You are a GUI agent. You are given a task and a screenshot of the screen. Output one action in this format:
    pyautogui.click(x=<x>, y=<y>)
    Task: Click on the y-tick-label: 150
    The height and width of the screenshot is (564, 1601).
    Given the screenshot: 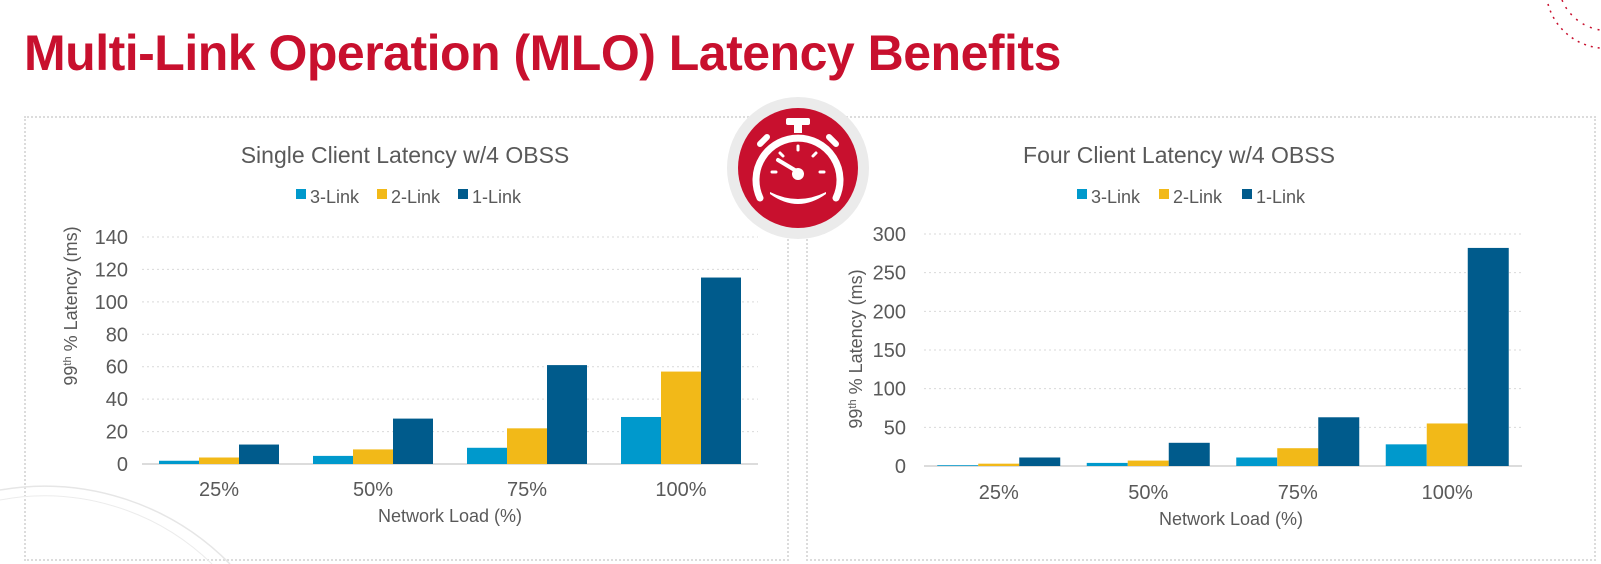 What is the action you would take?
    pyautogui.click(x=889, y=351)
    